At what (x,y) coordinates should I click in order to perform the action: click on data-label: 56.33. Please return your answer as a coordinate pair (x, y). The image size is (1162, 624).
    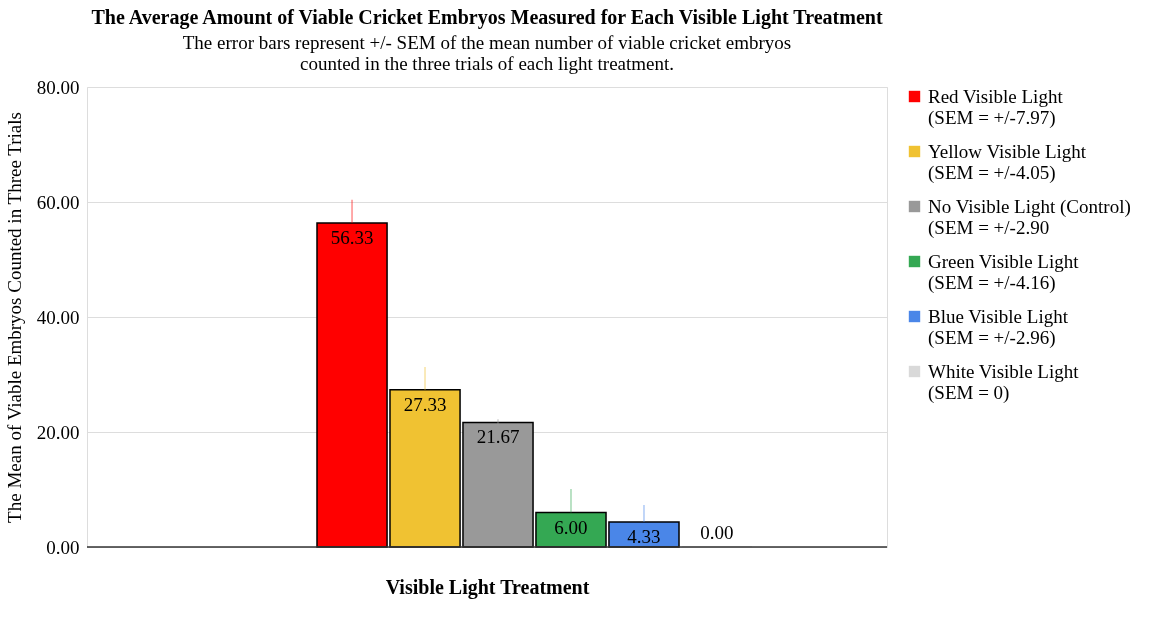
    Looking at the image, I should click on (352, 238).